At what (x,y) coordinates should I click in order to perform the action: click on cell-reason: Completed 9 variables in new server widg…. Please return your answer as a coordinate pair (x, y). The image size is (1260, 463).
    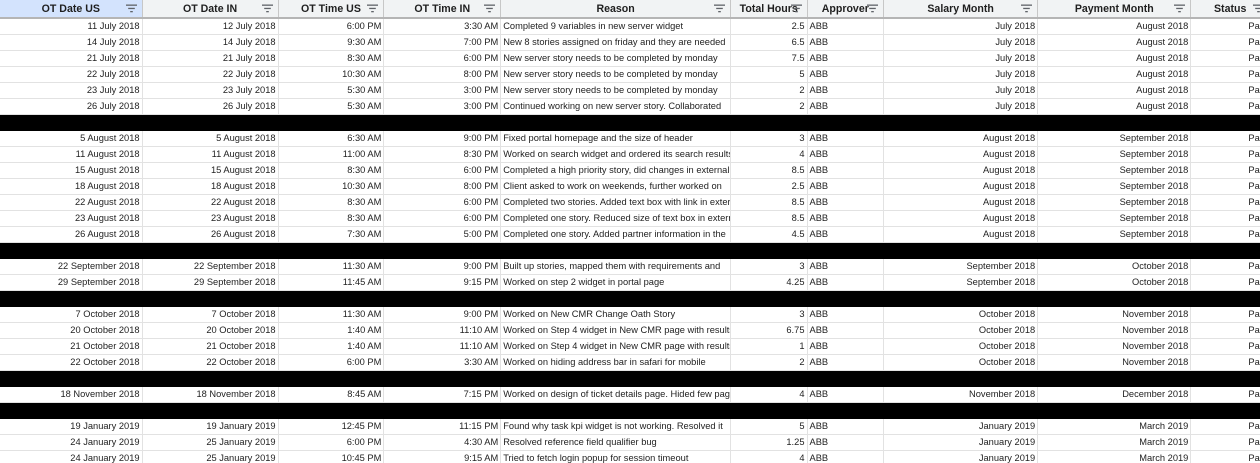
    Looking at the image, I should click on (615, 26).